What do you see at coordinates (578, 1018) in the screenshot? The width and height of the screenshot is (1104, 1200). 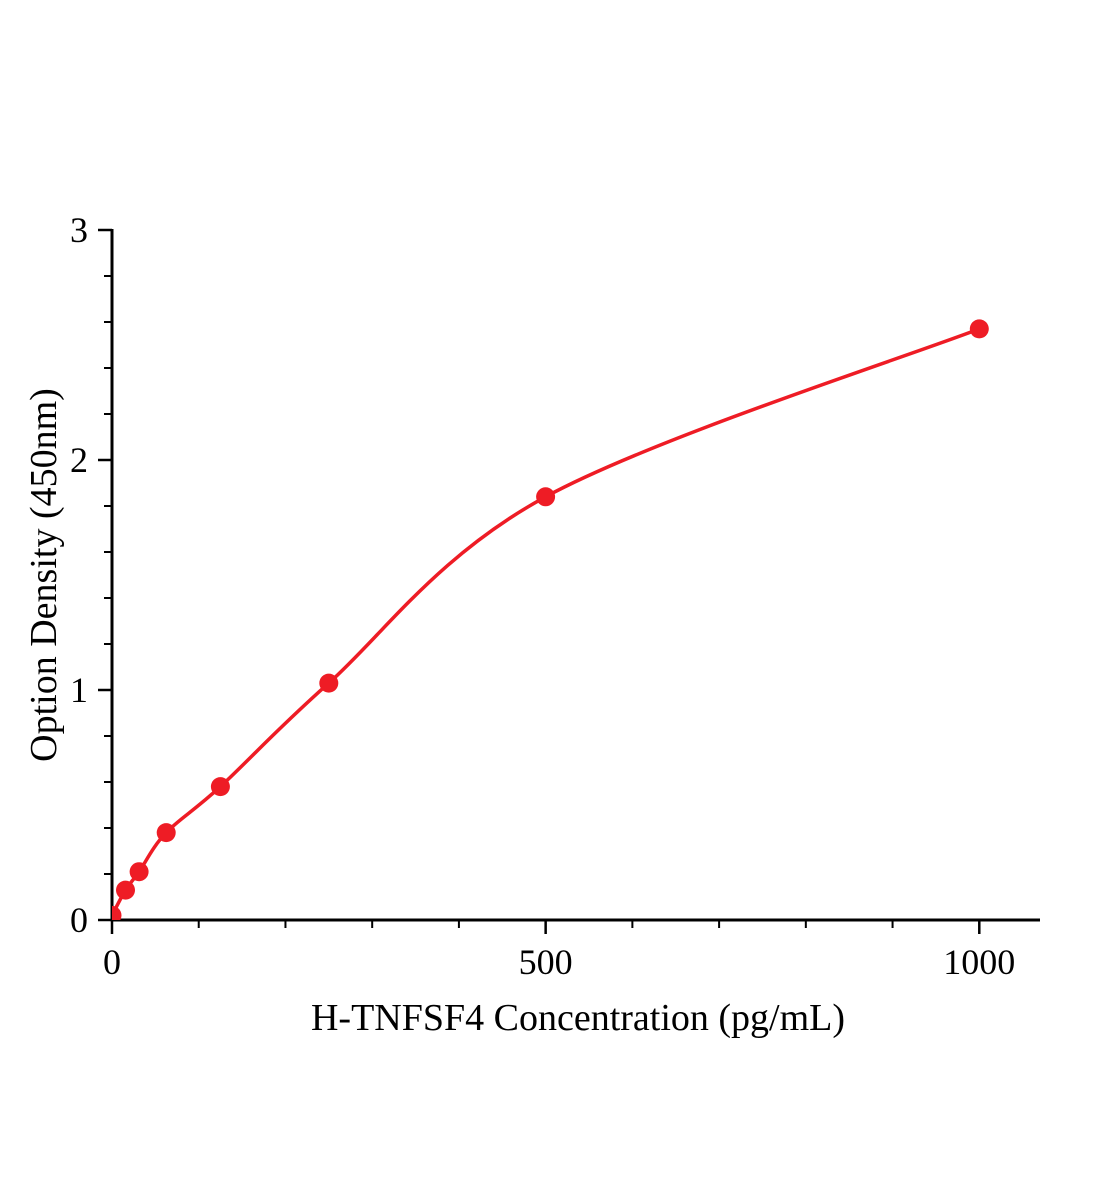 I see `x-axis-label: H-TNFSF4 Concentration (pg/mL)` at bounding box center [578, 1018].